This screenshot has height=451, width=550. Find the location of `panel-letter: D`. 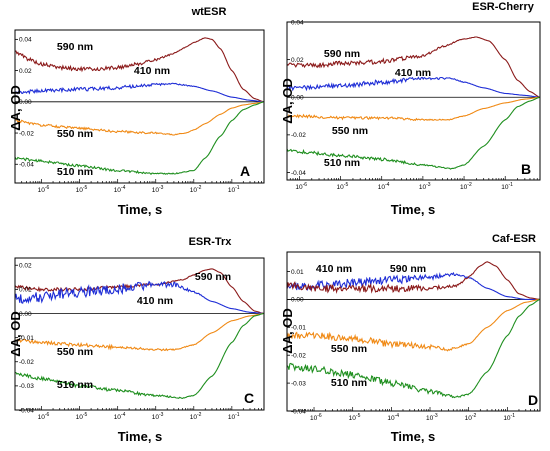

panel-letter: D is located at coordinates (533, 400).